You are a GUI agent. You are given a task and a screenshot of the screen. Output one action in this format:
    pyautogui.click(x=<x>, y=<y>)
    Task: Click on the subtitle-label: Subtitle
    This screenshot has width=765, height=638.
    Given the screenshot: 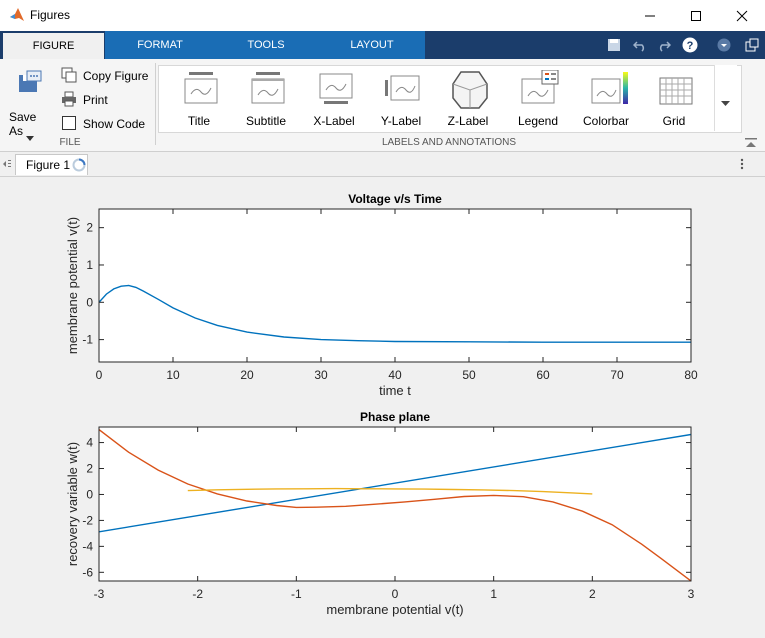 What is the action you would take?
    pyautogui.click(x=266, y=121)
    